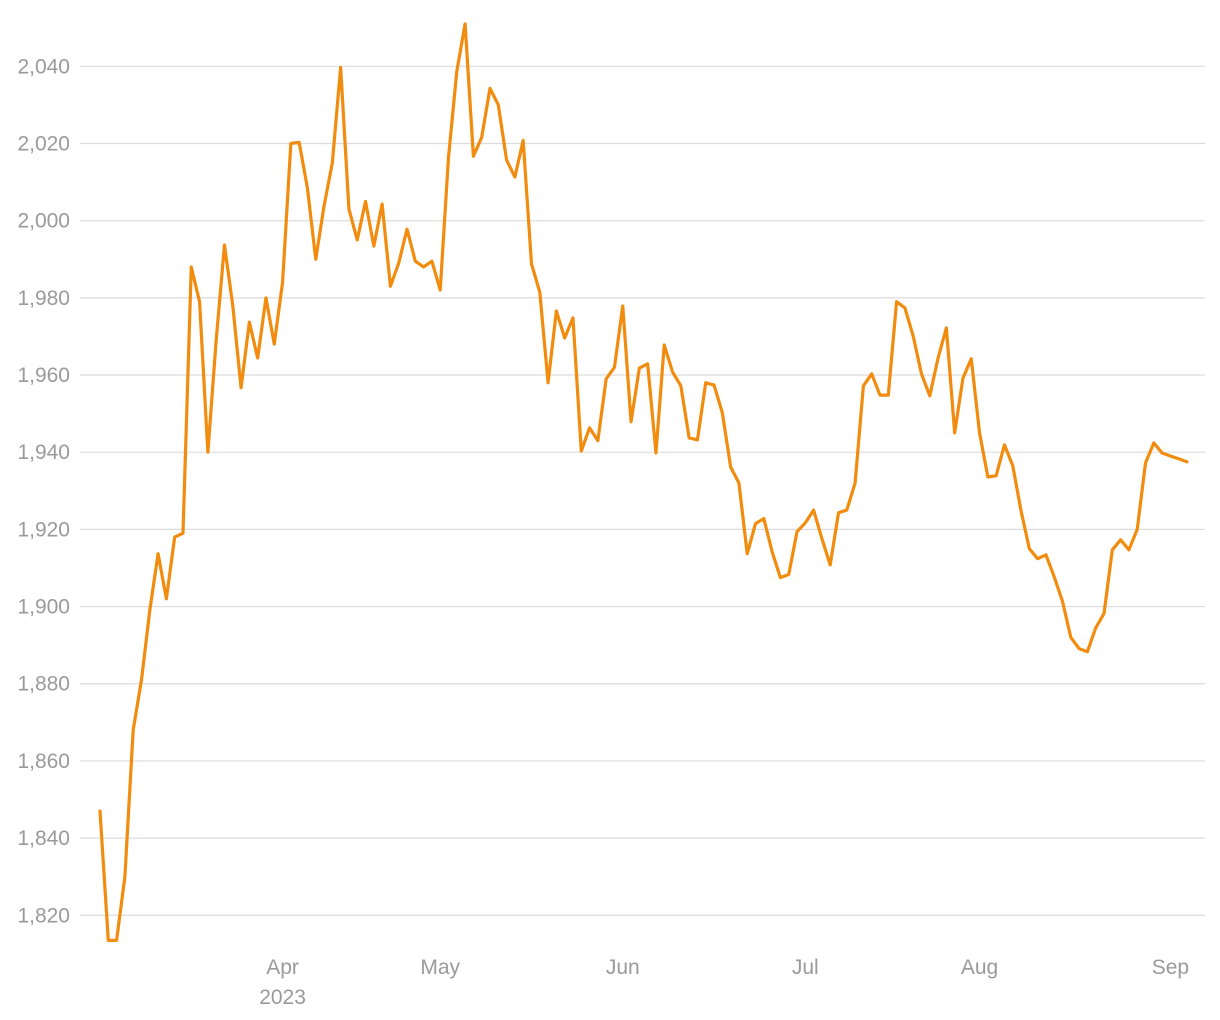  I want to click on y-tick-label: 1,880, so click(43, 684).